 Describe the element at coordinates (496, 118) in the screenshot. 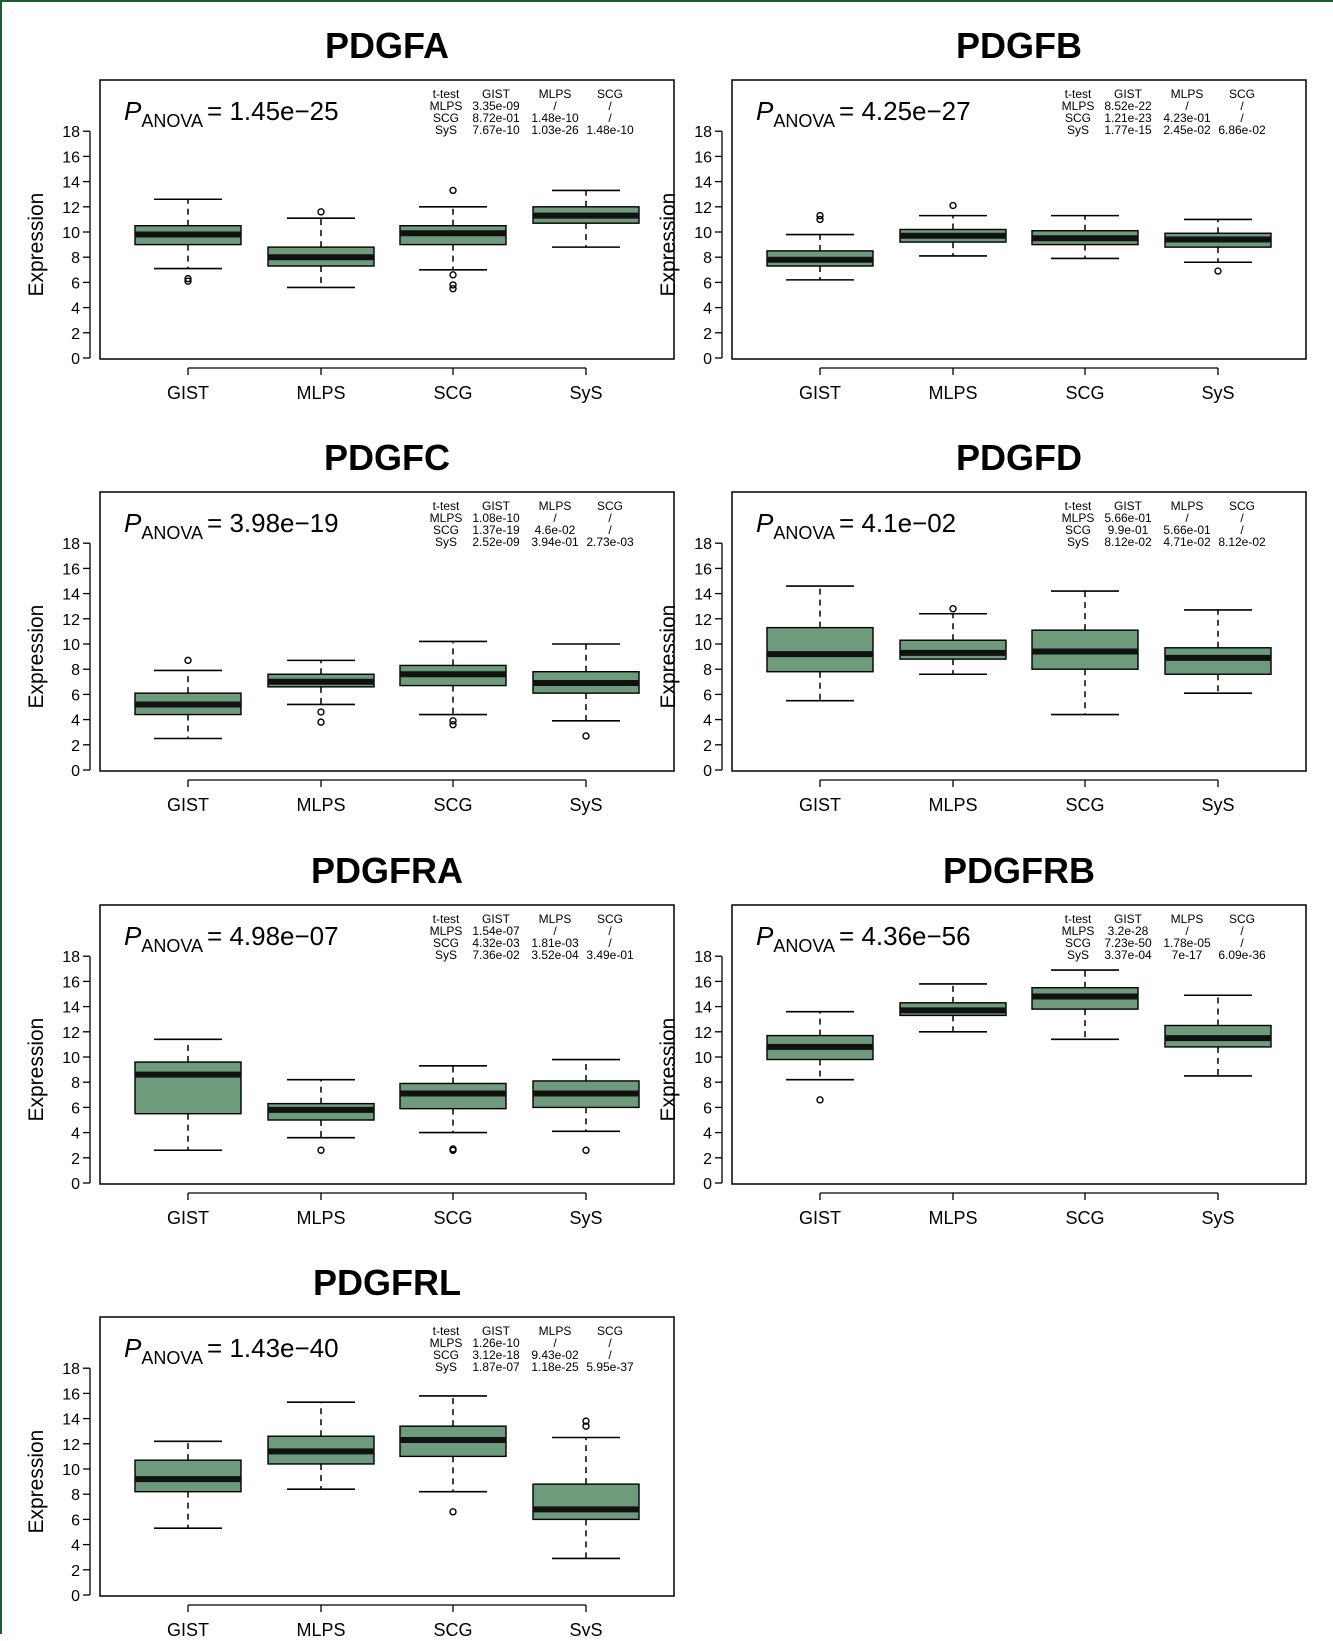

I see `ttest-cell: 8.72e-01` at that location.